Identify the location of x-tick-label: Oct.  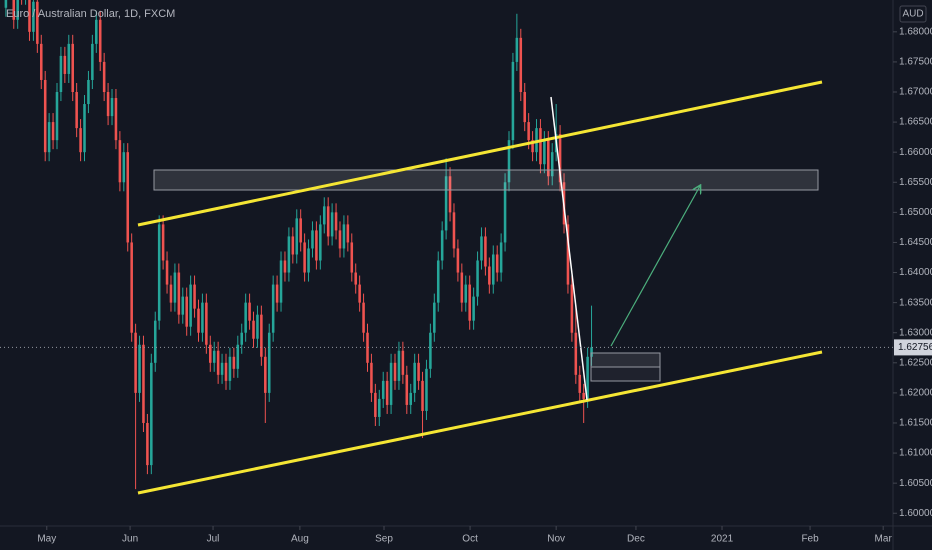
(470, 539).